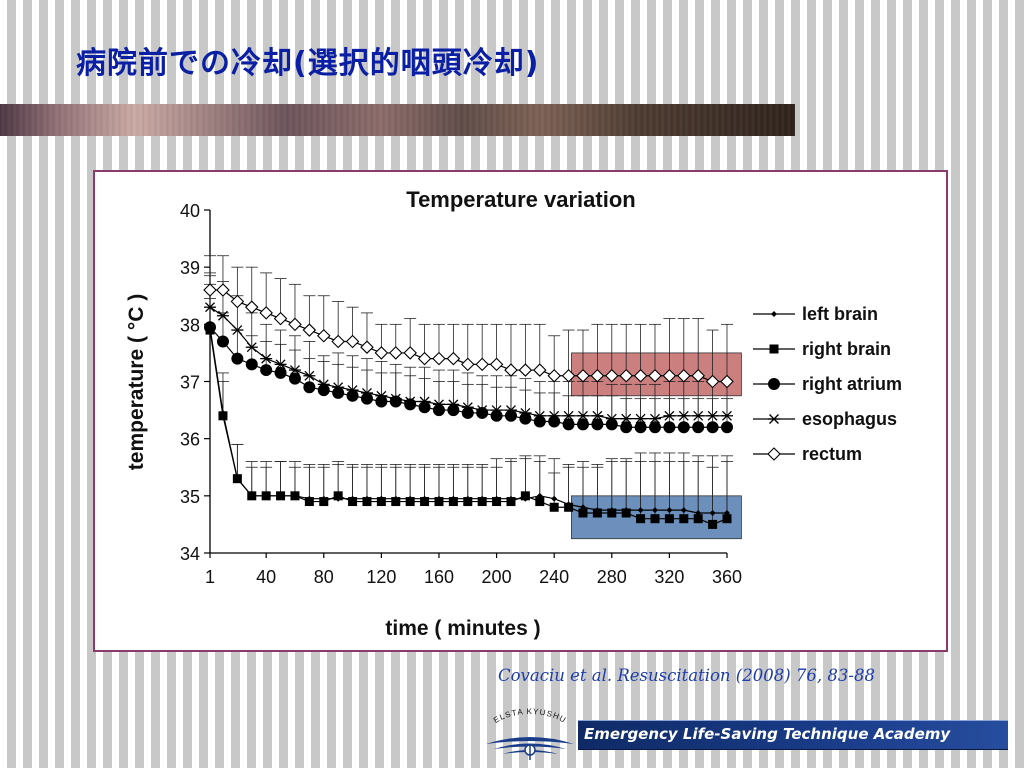 Image resolution: width=1024 pixels, height=768 pixels. I want to click on academy-banner: Emergency Life-Saving Technique Academy, so click(793, 735).